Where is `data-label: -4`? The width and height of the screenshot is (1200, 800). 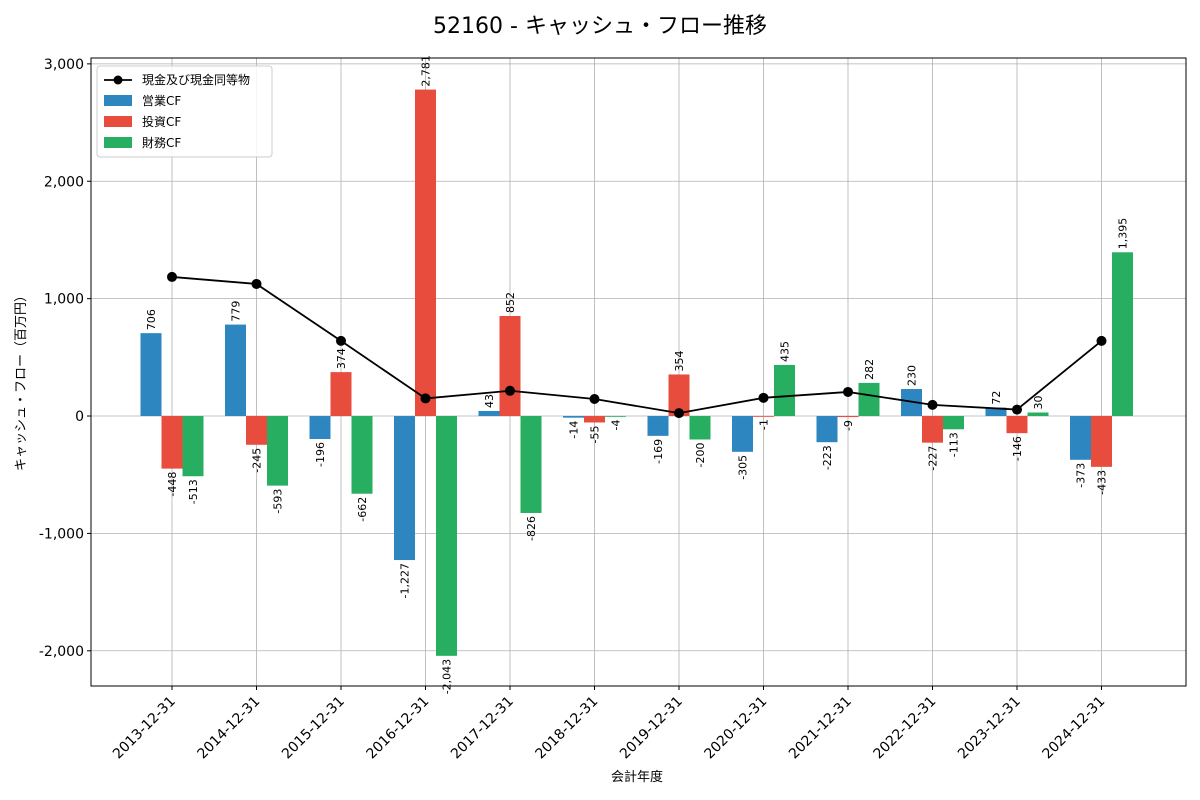 data-label: -4 is located at coordinates (616, 424).